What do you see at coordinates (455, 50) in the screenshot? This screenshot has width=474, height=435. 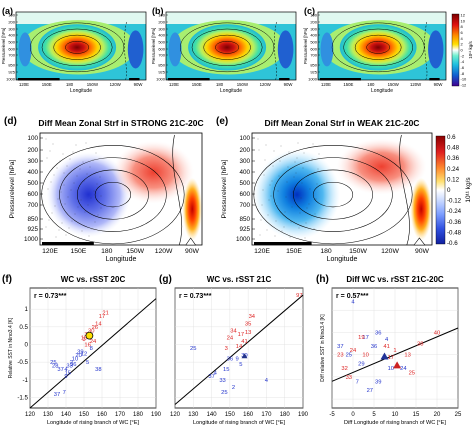 I see `colorbar-gradient` at bounding box center [455, 50].